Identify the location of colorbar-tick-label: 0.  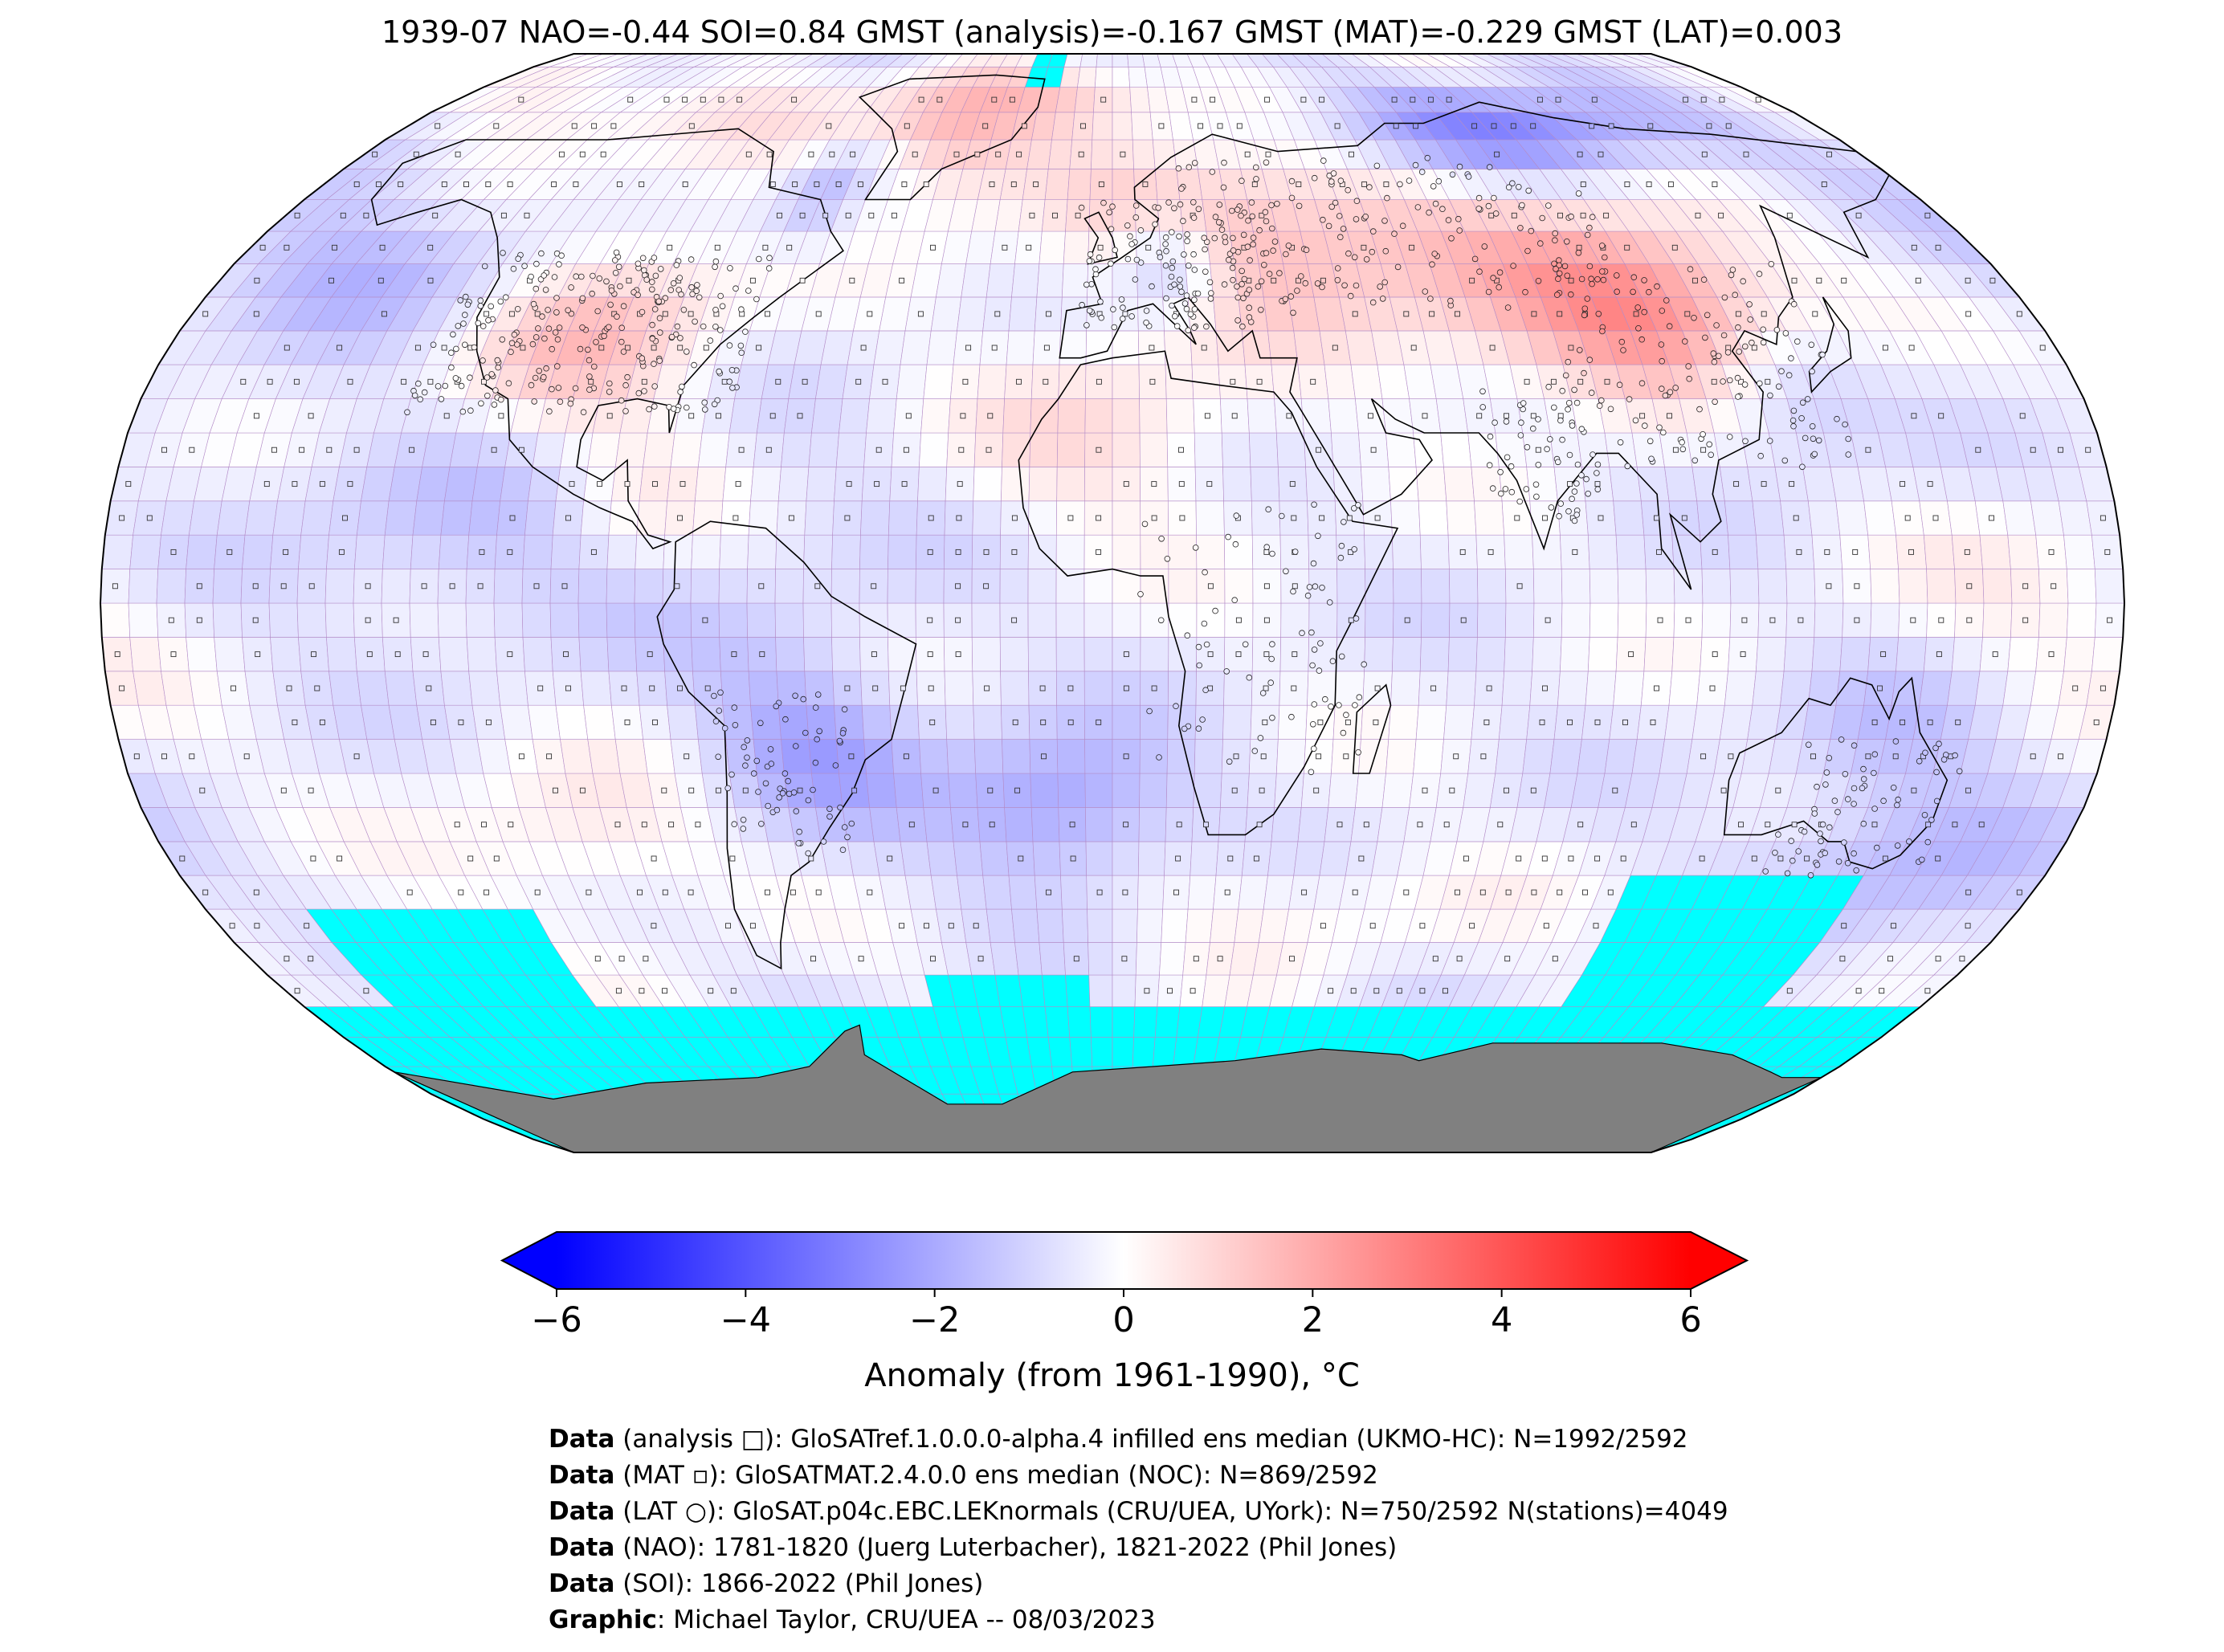
(1123, 1320).